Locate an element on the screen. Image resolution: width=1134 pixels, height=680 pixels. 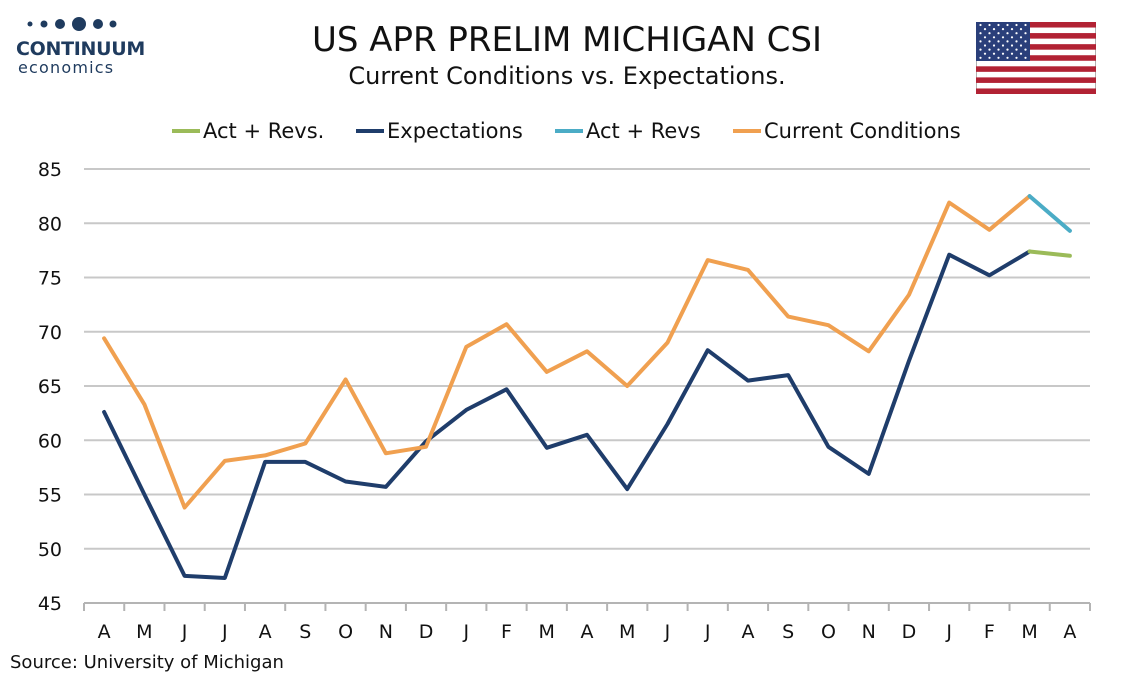
chart-subtitle: Current Conditions vs. Expectations. is located at coordinates (567, 76).